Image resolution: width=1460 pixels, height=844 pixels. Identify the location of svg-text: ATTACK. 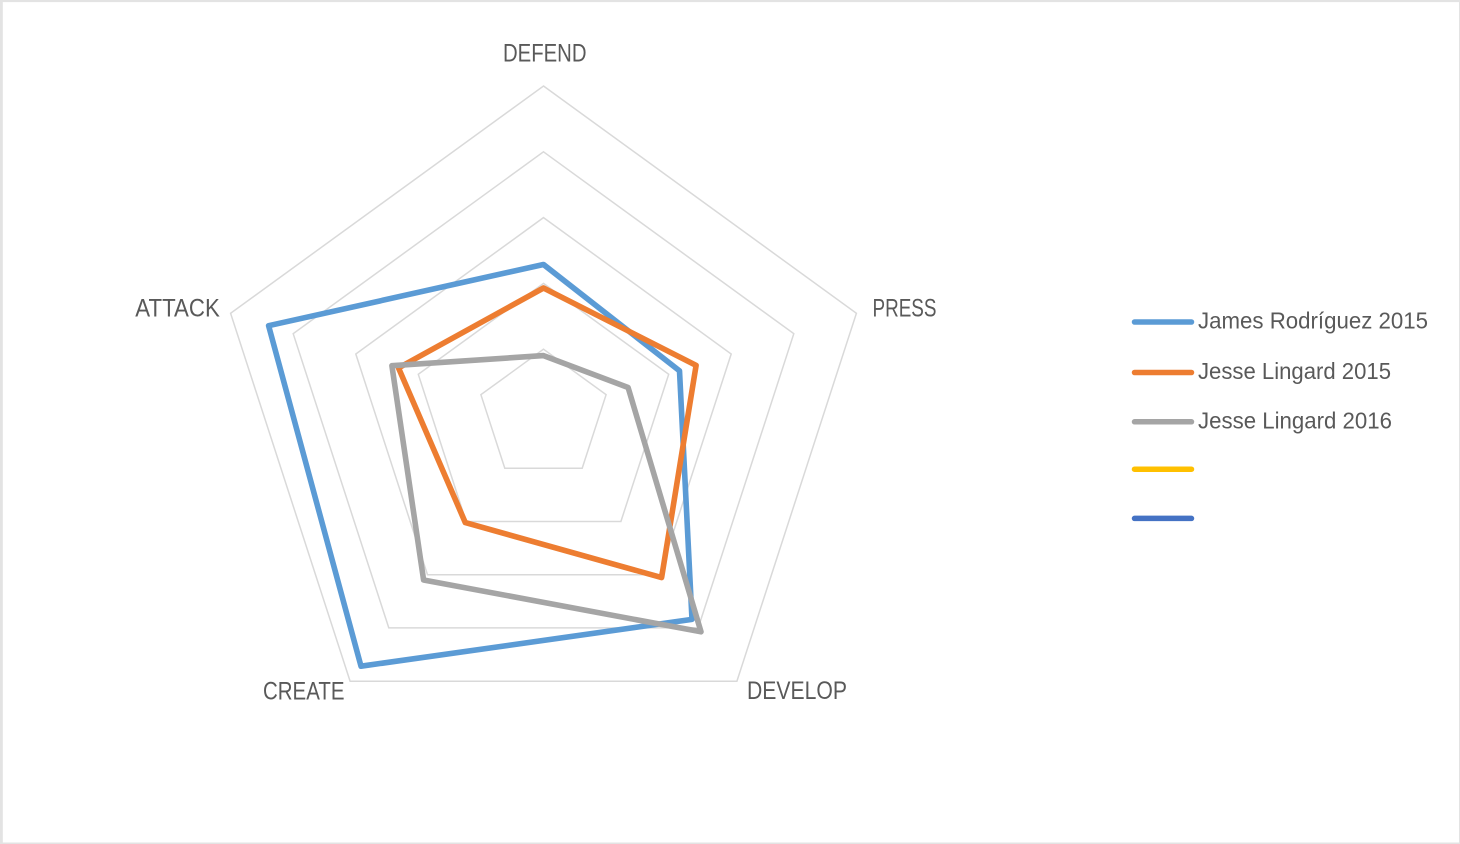
(177, 308).